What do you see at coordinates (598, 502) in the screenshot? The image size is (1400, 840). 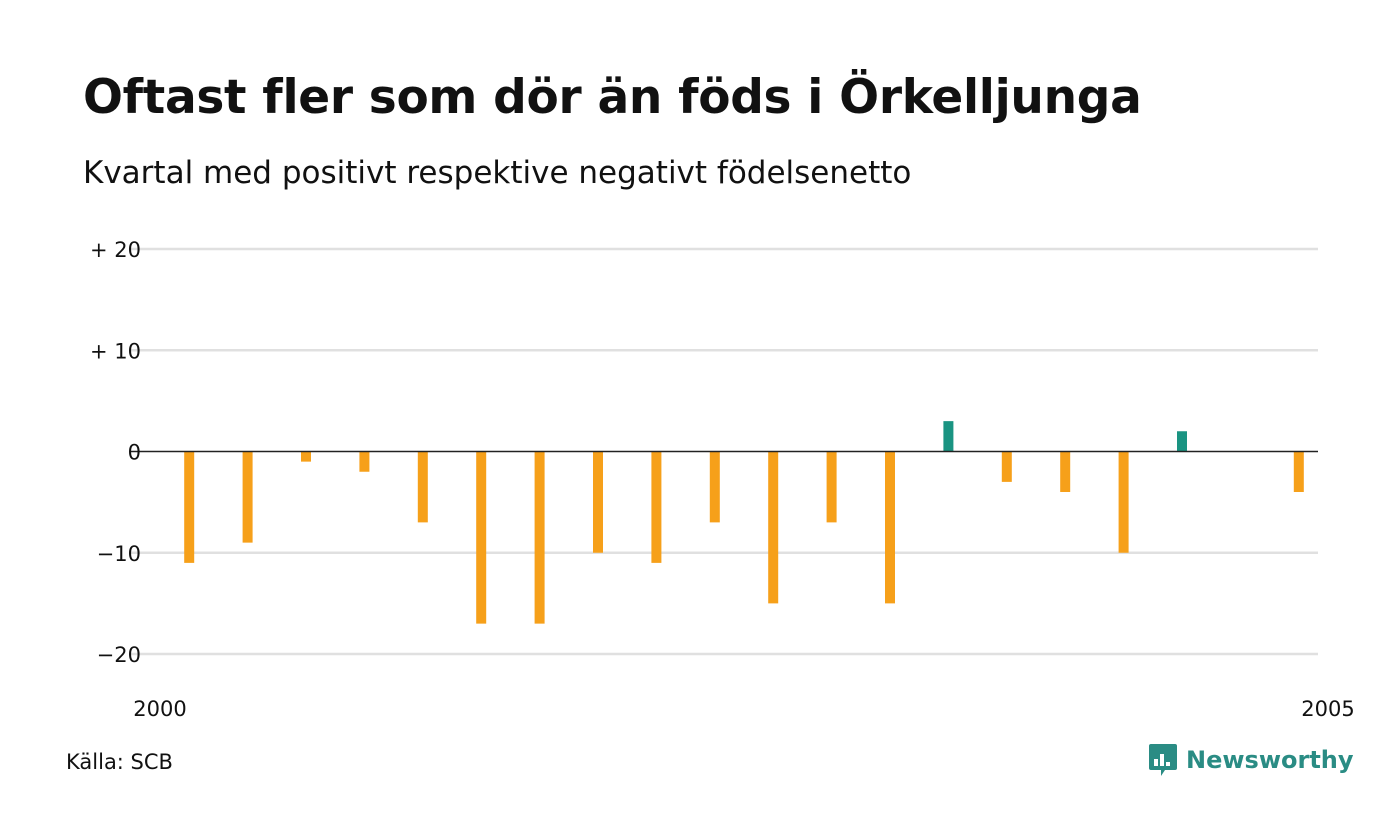 I see `bar: 2001 Q4: -10` at bounding box center [598, 502].